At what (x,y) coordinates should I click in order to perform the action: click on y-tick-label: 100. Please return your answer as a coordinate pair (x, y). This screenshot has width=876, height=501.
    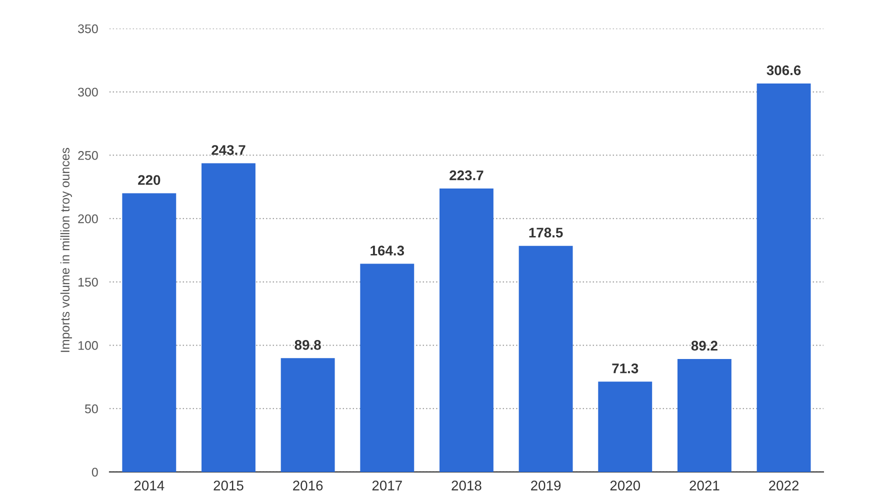
    Looking at the image, I should click on (88, 345).